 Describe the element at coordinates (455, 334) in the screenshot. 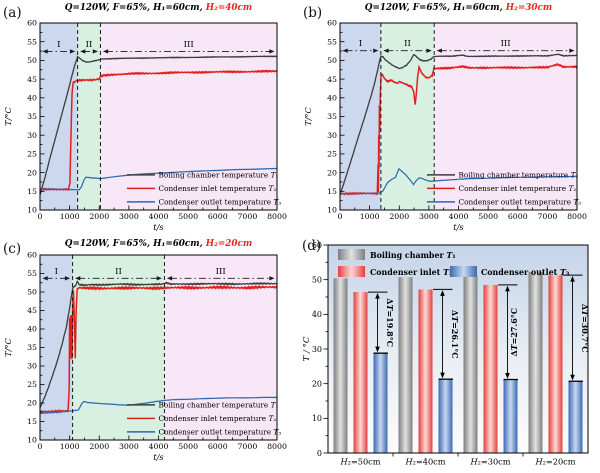

I see `delta-label-group2: ΔT=26.1°C` at that location.